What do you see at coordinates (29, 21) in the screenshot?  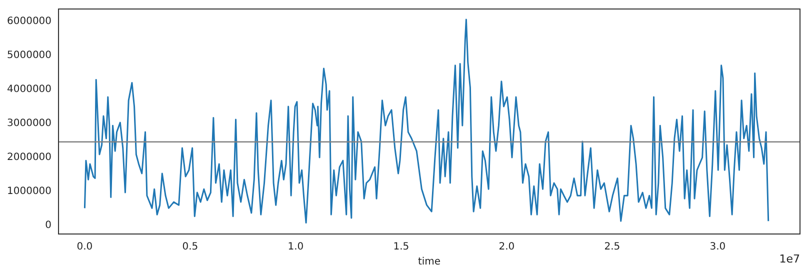 I see `y-tick-label: 6000000` at bounding box center [29, 21].